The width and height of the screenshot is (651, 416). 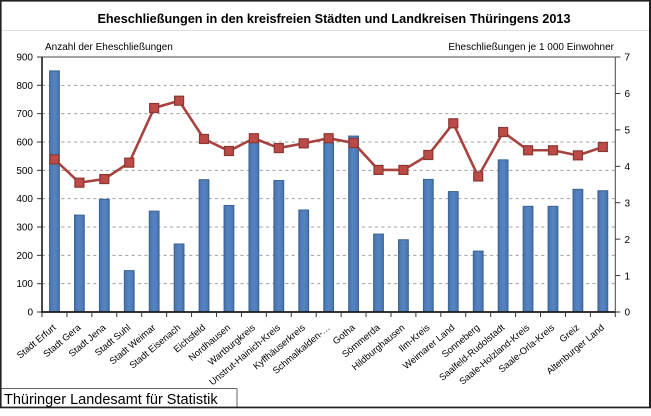 What do you see at coordinates (109, 47) in the screenshot?
I see `svg-text: Anzahl der Eheschließungen` at bounding box center [109, 47].